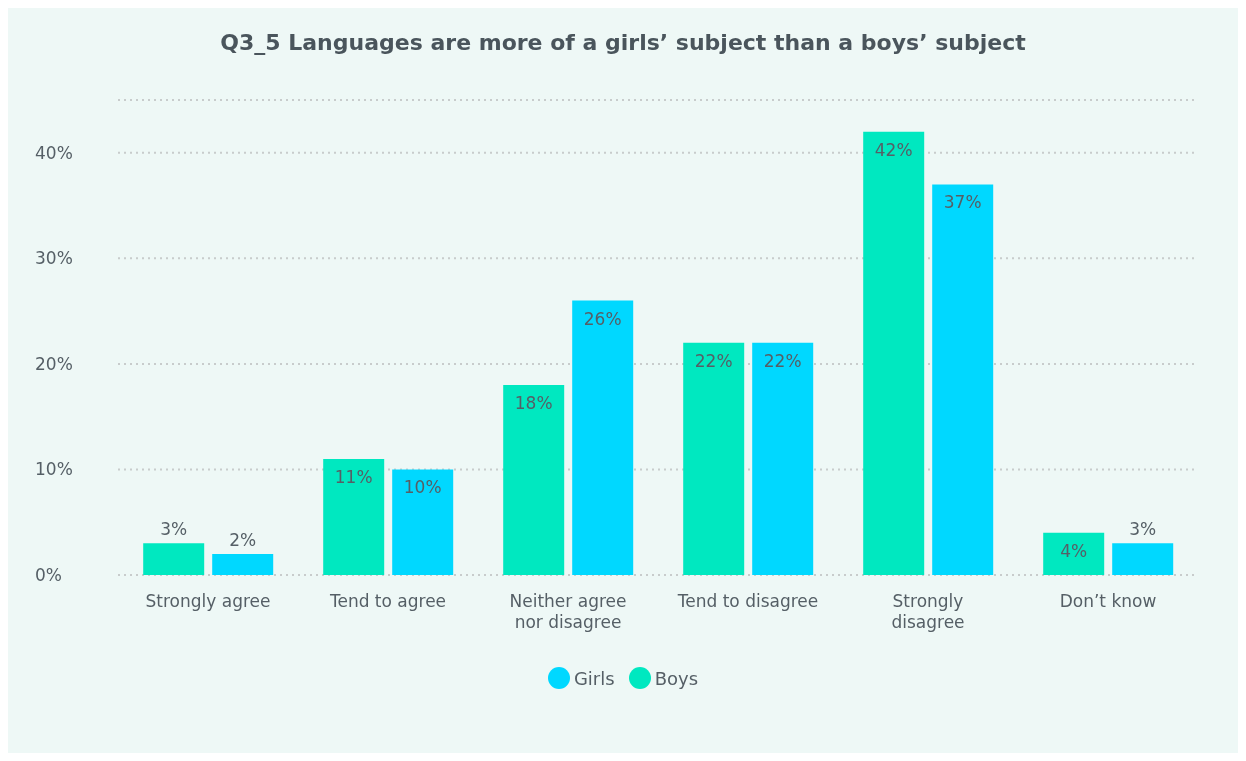  Describe the element at coordinates (594, 678) in the screenshot. I see `legend-label: Girls` at that location.